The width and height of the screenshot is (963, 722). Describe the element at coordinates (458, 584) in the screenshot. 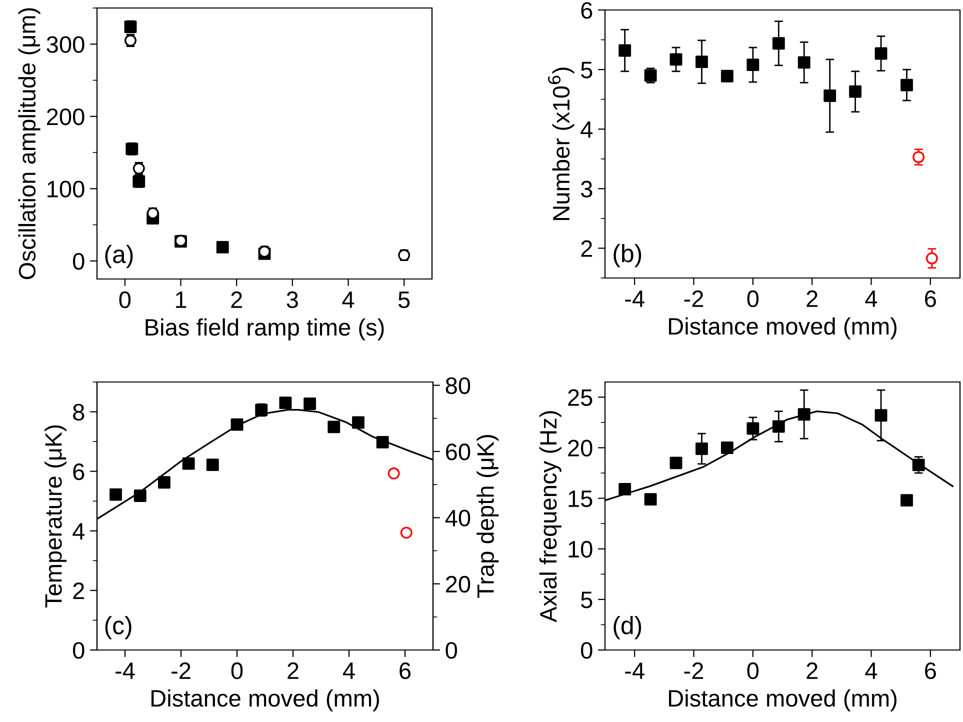

I see `y2-tick-label: 20` at that location.